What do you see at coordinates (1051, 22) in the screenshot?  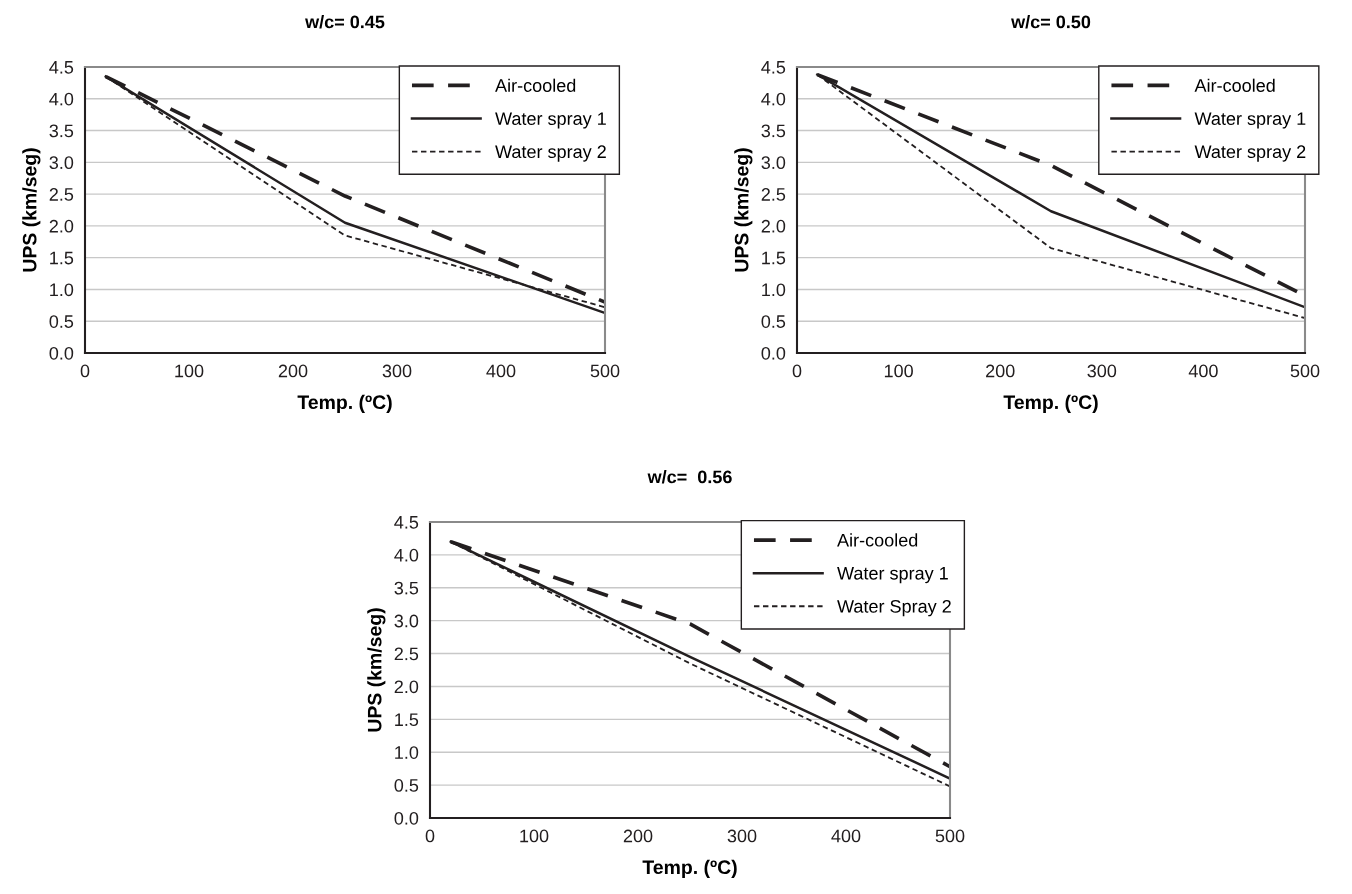 I see `chart-title: w/c= 0.50` at bounding box center [1051, 22].